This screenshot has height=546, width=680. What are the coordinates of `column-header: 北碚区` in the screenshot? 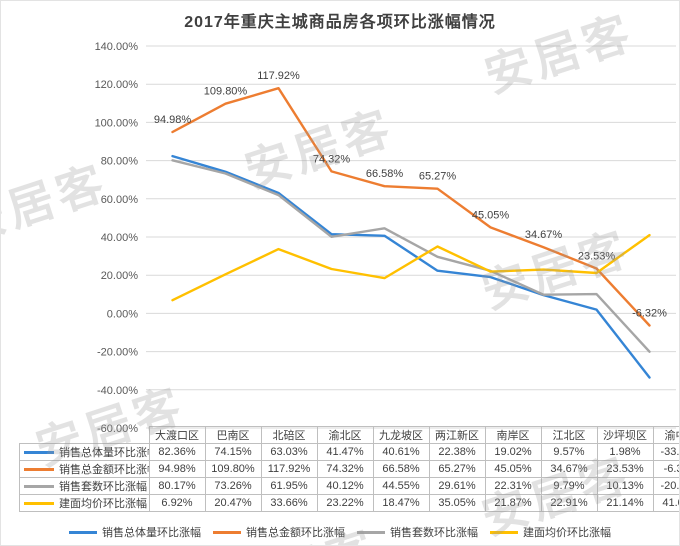 It's located at (289, 435).